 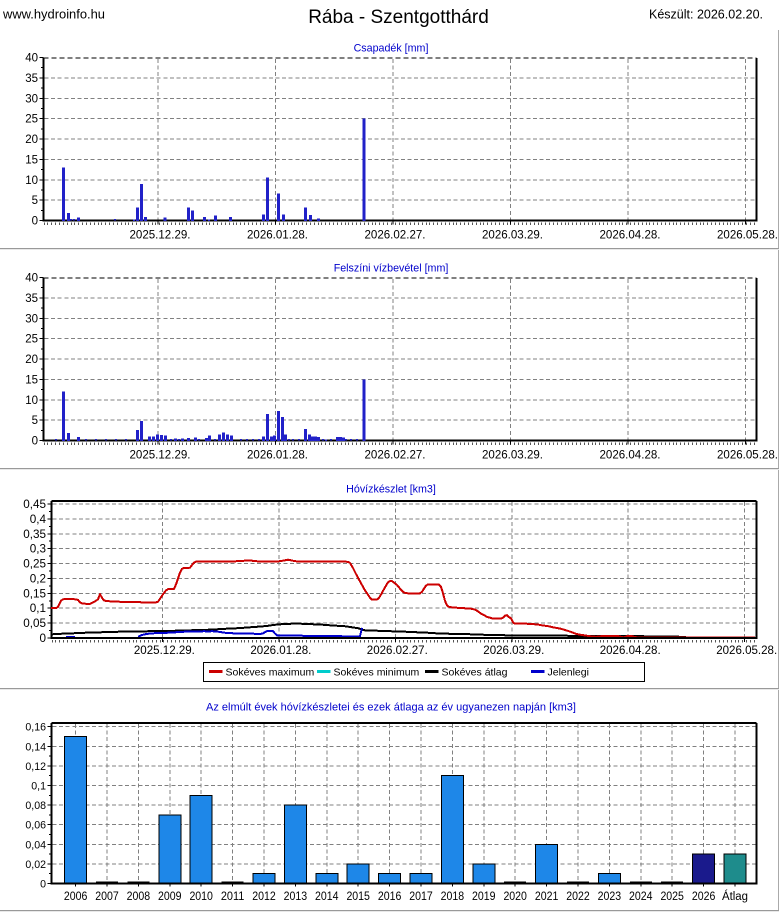 I want to click on svg-text: 2012, so click(x=264, y=897).